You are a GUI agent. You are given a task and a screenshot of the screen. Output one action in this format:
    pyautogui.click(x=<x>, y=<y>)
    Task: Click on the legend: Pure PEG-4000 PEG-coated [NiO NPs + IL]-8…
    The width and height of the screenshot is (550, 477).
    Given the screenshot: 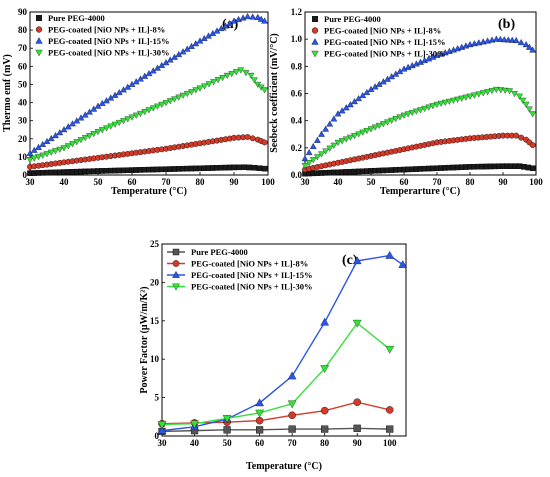 What is the action you would take?
    pyautogui.click(x=378, y=36)
    